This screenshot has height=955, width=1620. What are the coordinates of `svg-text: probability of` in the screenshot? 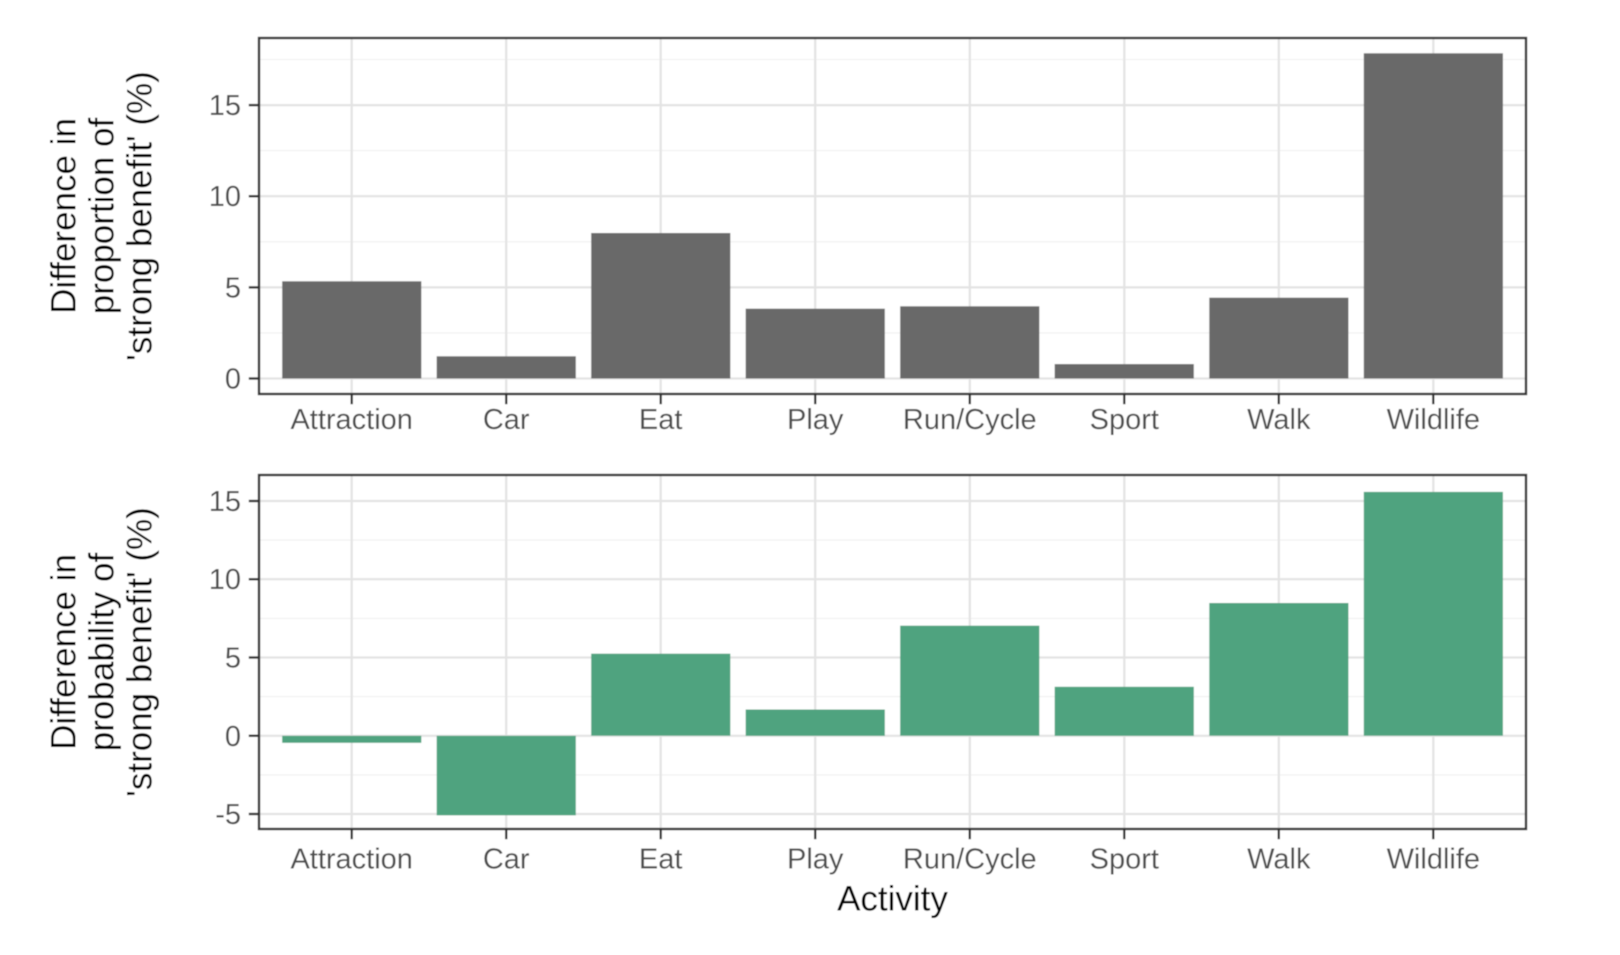 It's located at (102, 652).